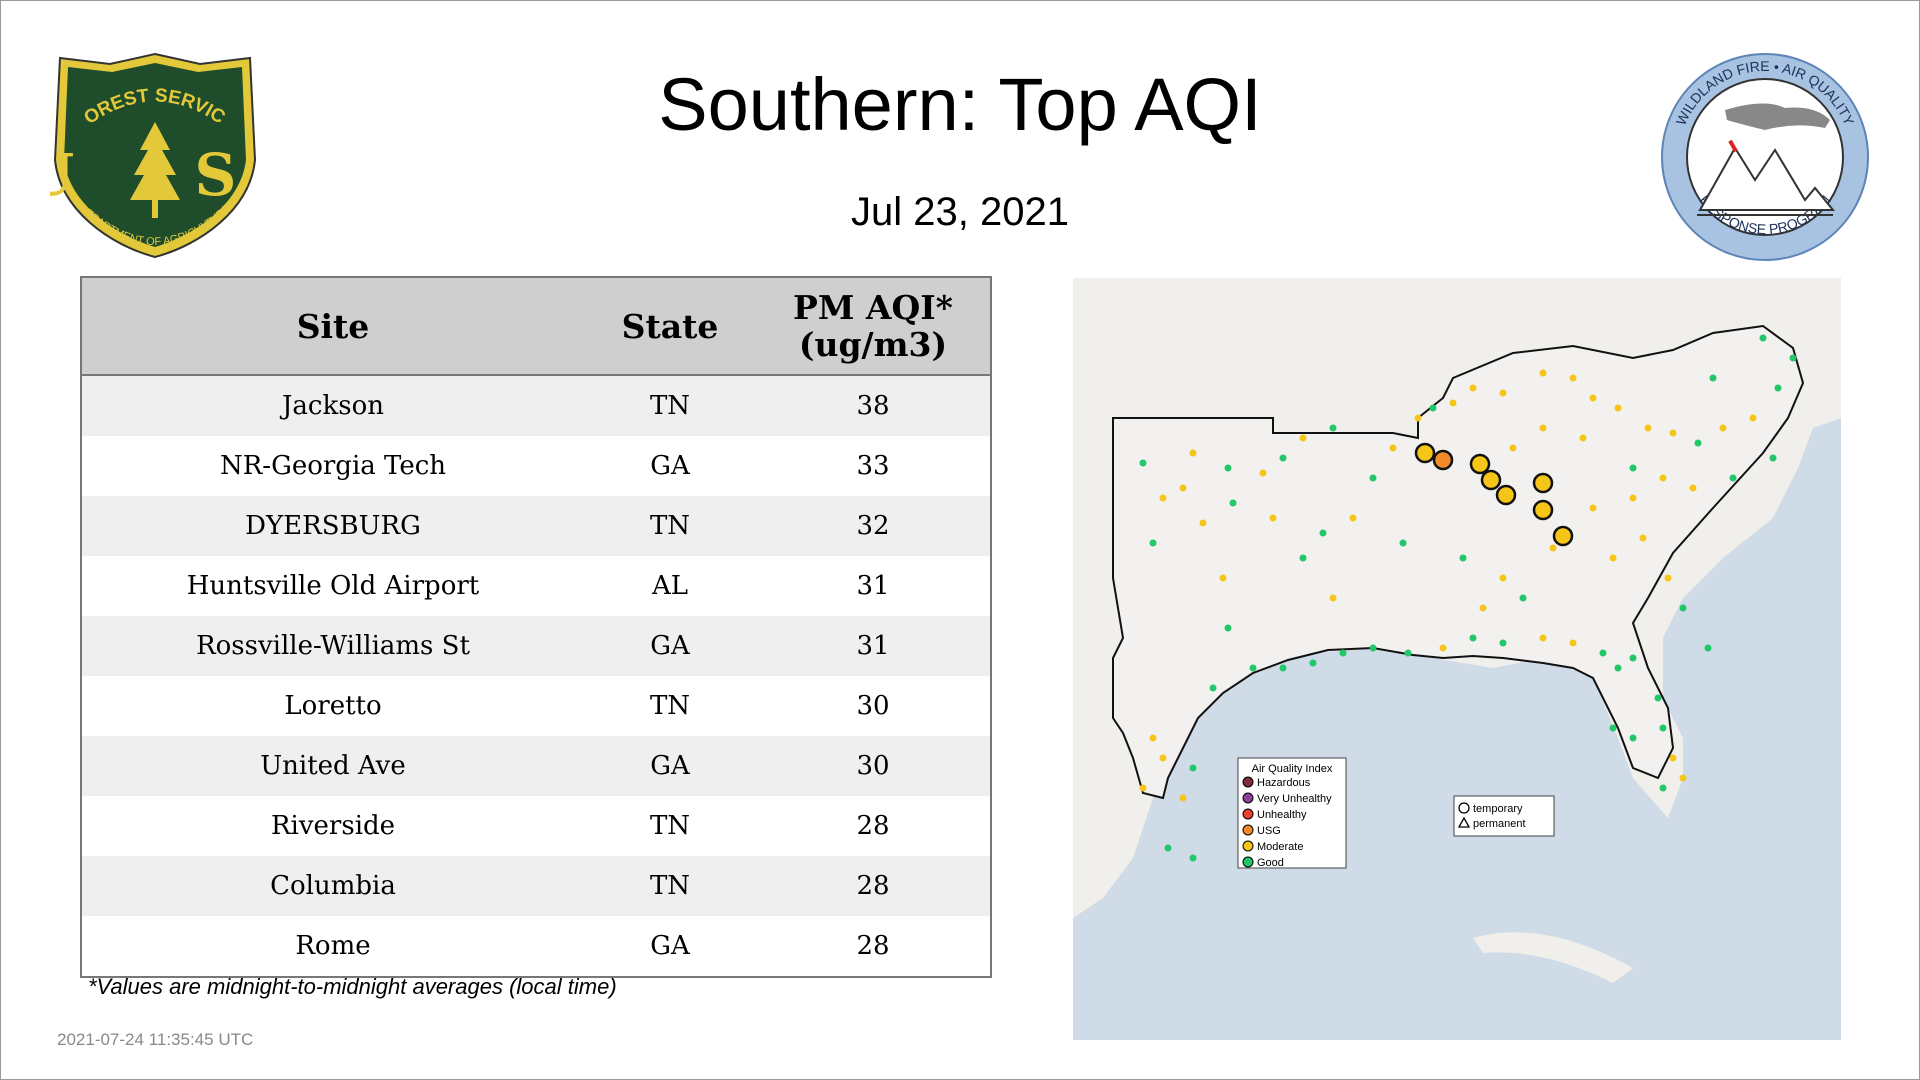 The width and height of the screenshot is (1920, 1080). Describe the element at coordinates (873, 405) in the screenshot. I see `cell-aqi: 38` at that location.